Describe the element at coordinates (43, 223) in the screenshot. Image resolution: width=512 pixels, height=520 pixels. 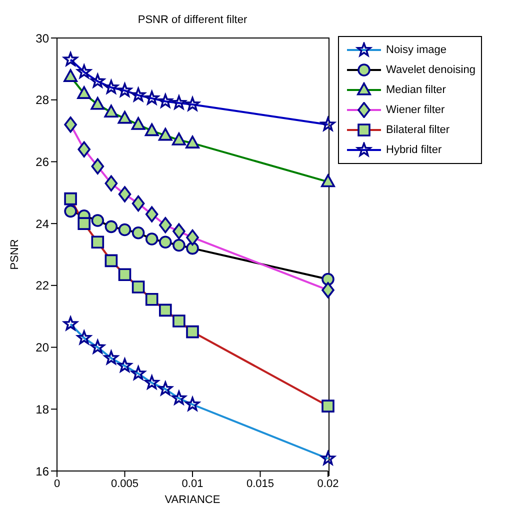
I see `y-tick-label: 24` at that location.